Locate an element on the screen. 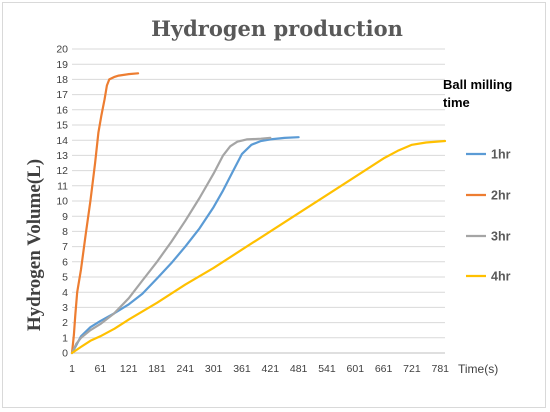 The height and width of the screenshot is (412, 550). y-axis-label: Hydrogen Volume(L) is located at coordinates (34, 245).